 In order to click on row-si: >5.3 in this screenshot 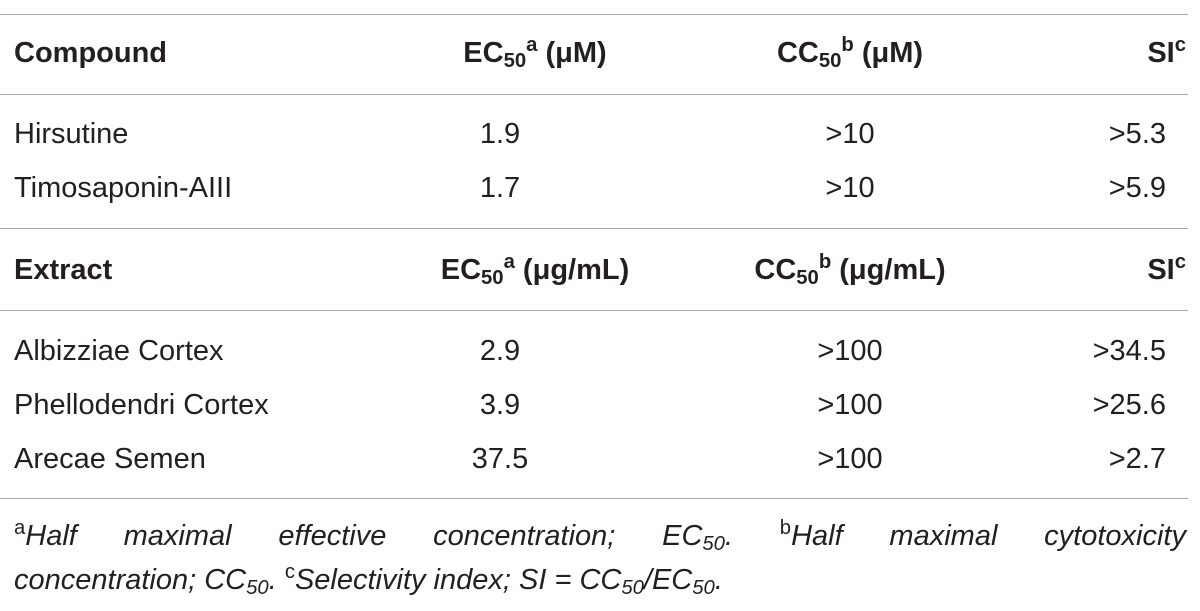, I will do `click(1137, 134)`.